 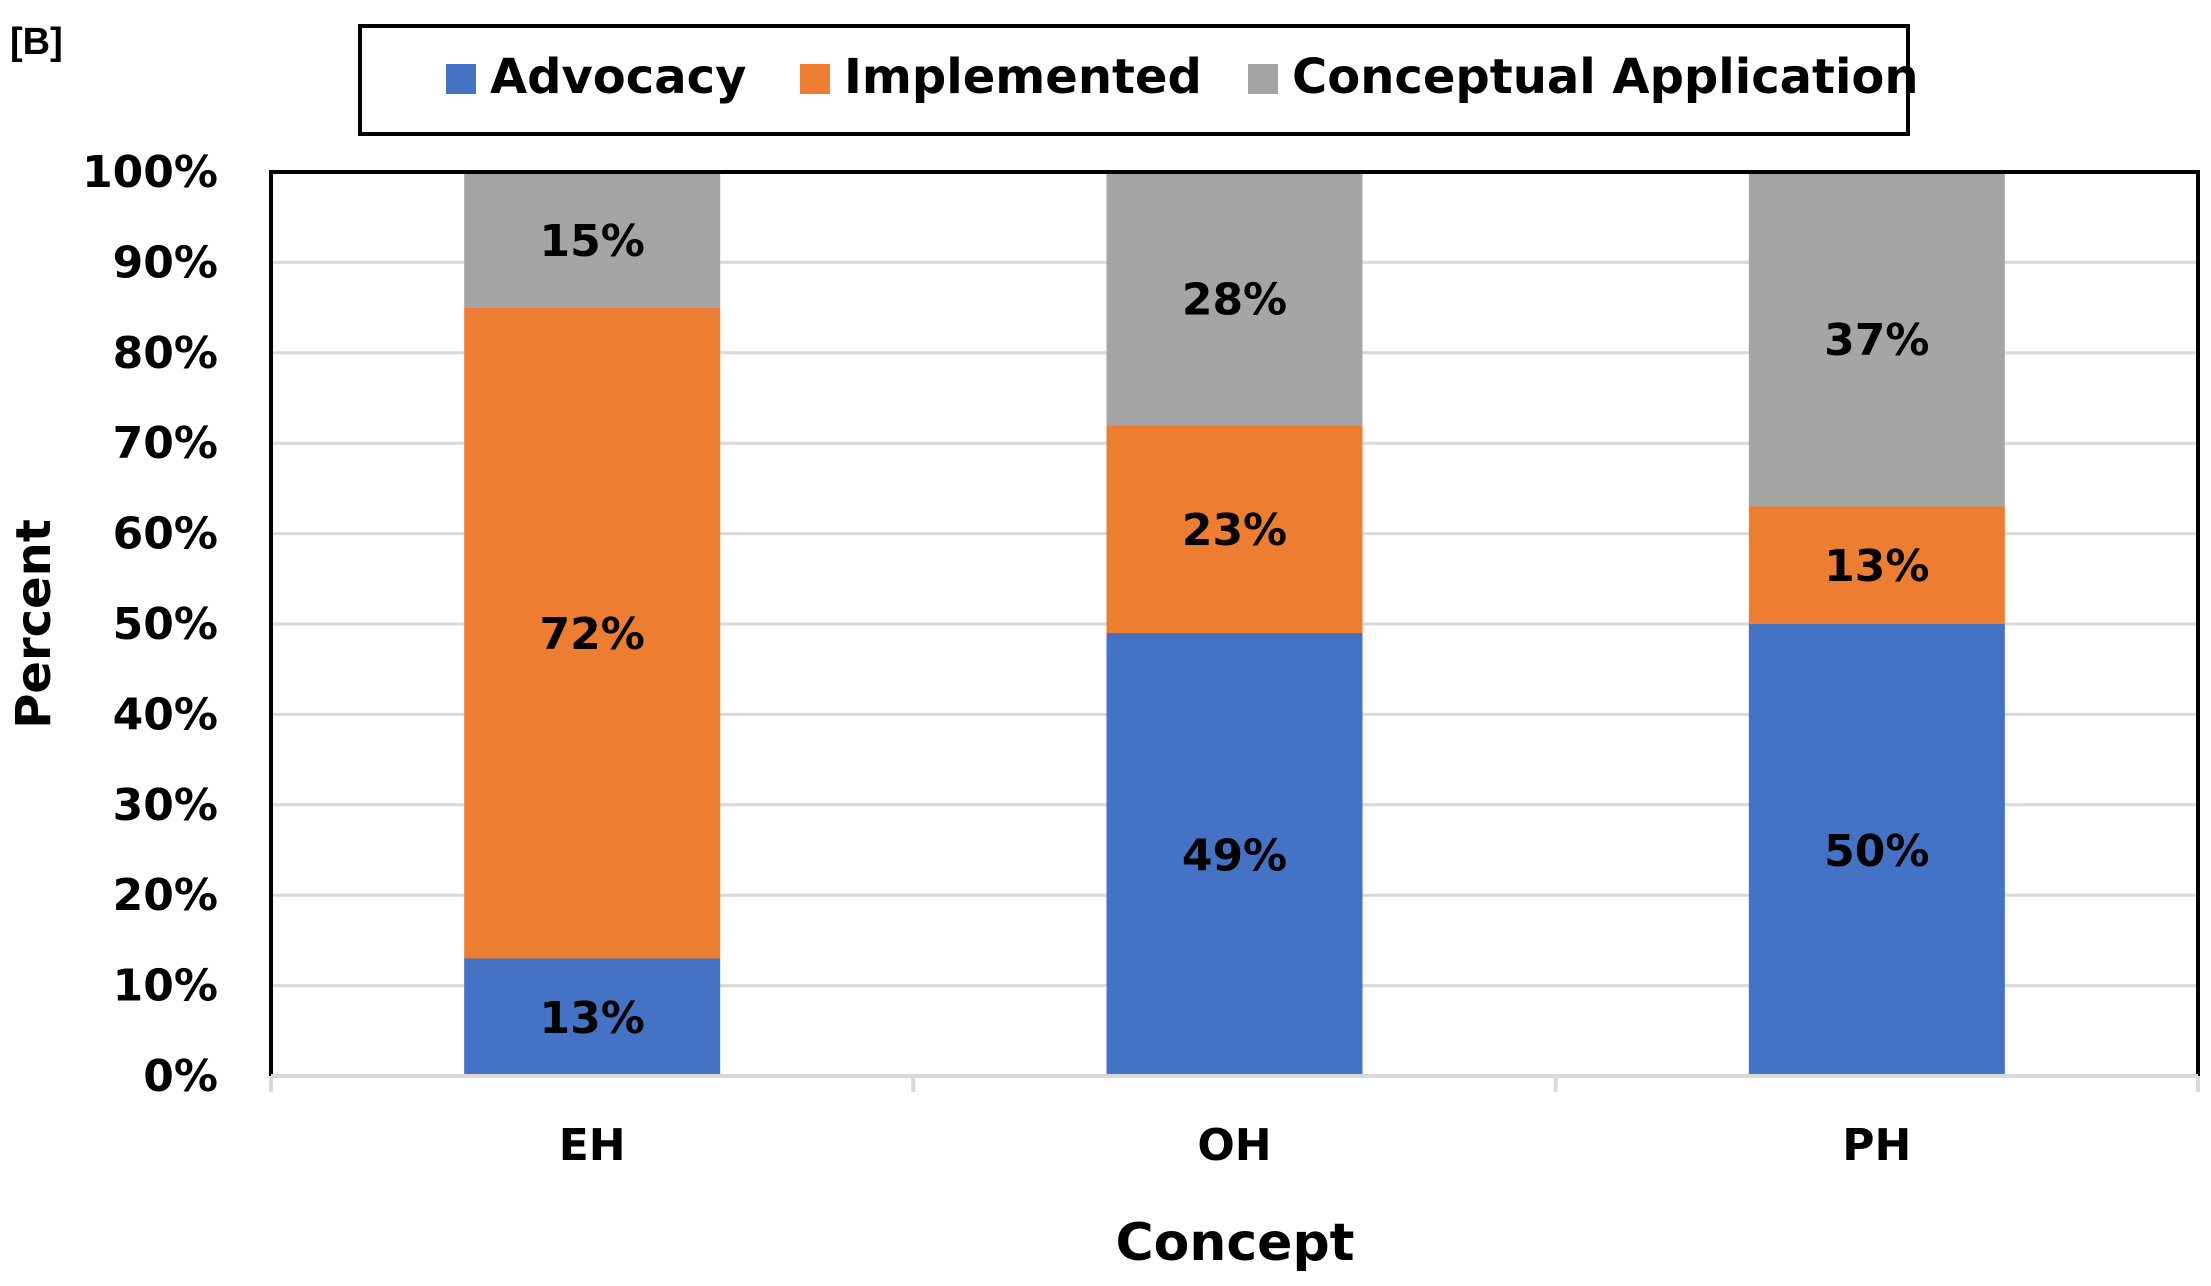 I want to click on data-label: 72%, so click(x=592, y=634).